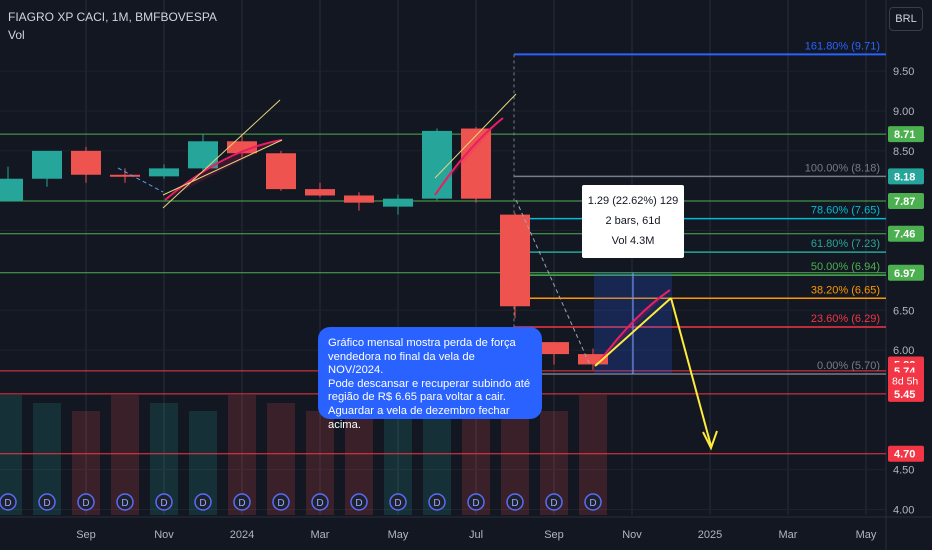 The height and width of the screenshot is (550, 932). I want to click on y-tick-label: 9.50, so click(903, 72).